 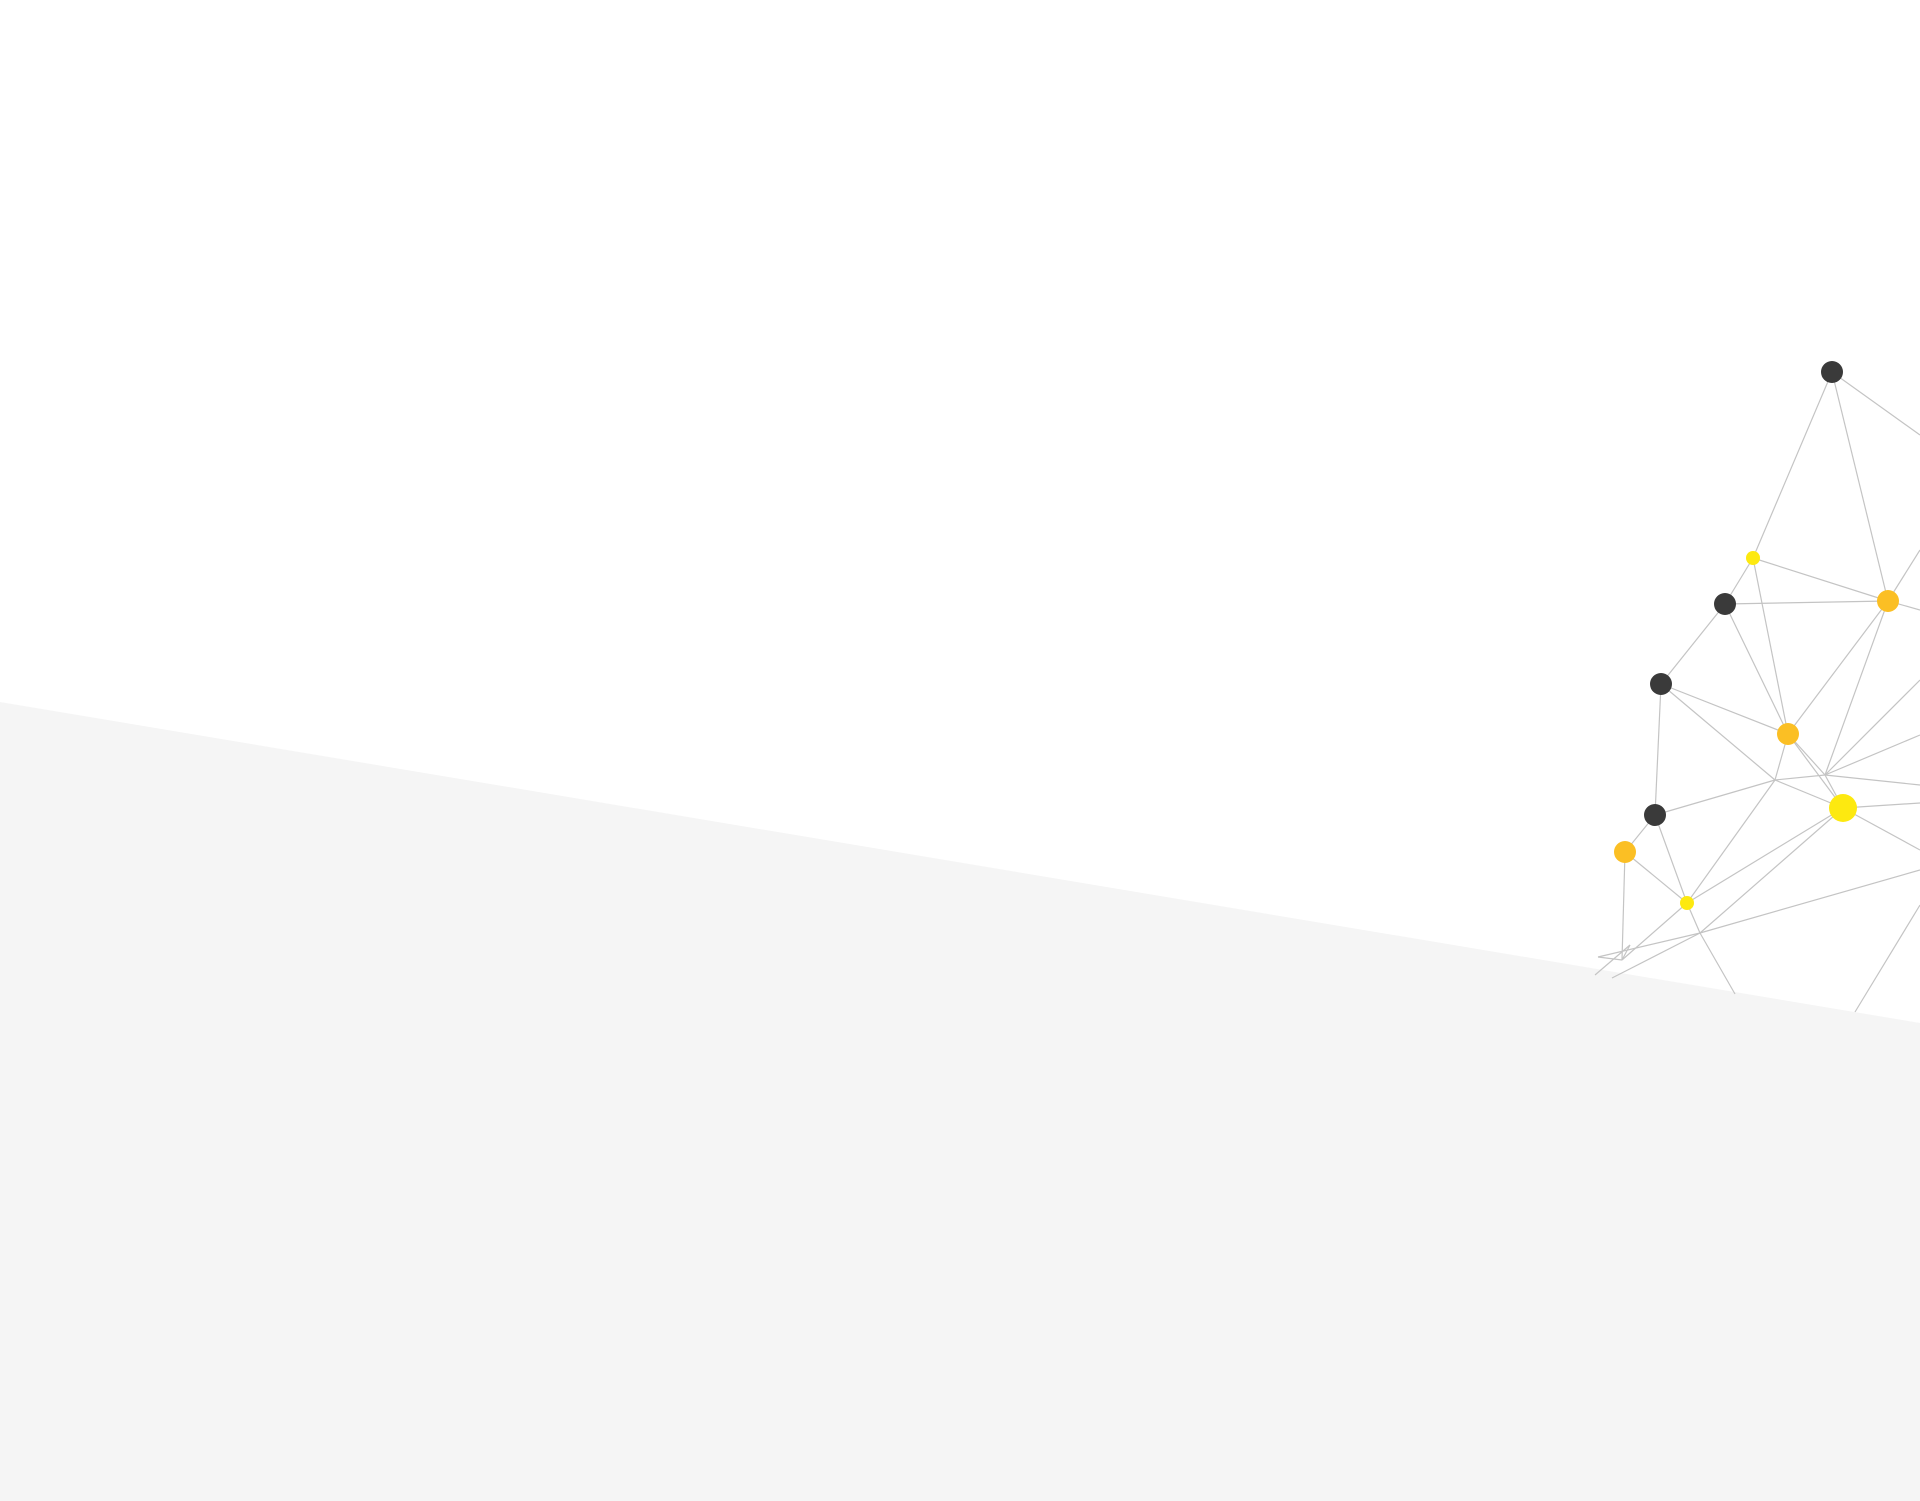 I want to click on network-edges, so click(x=1757, y=692).